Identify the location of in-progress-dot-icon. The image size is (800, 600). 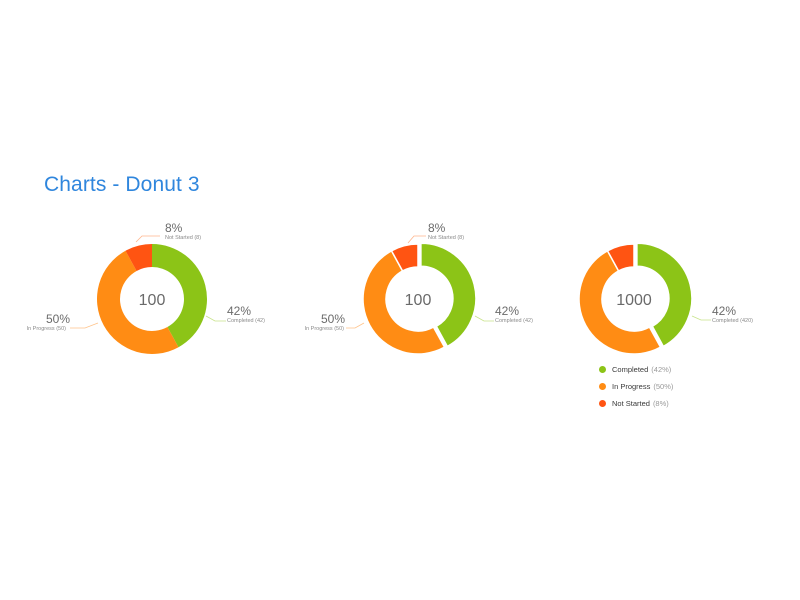
(602, 386).